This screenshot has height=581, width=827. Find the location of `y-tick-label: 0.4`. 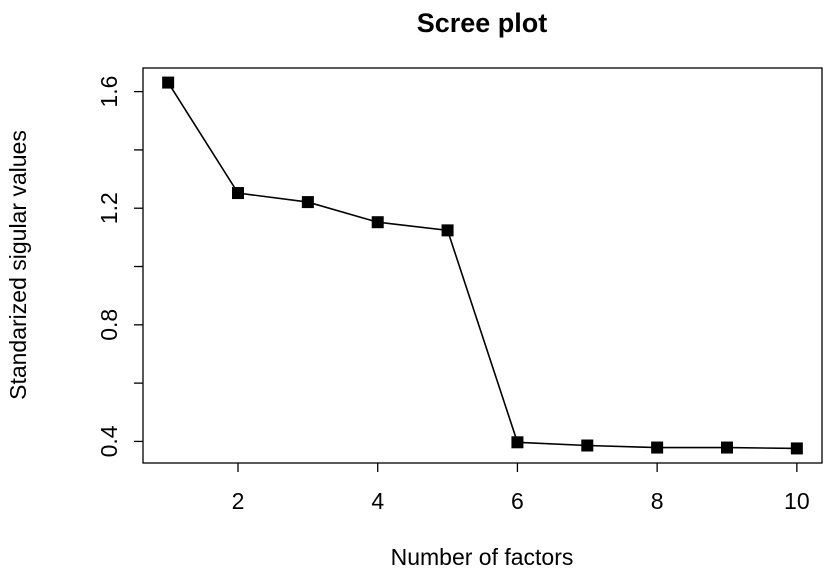

y-tick-label: 0.4 is located at coordinates (109, 441).